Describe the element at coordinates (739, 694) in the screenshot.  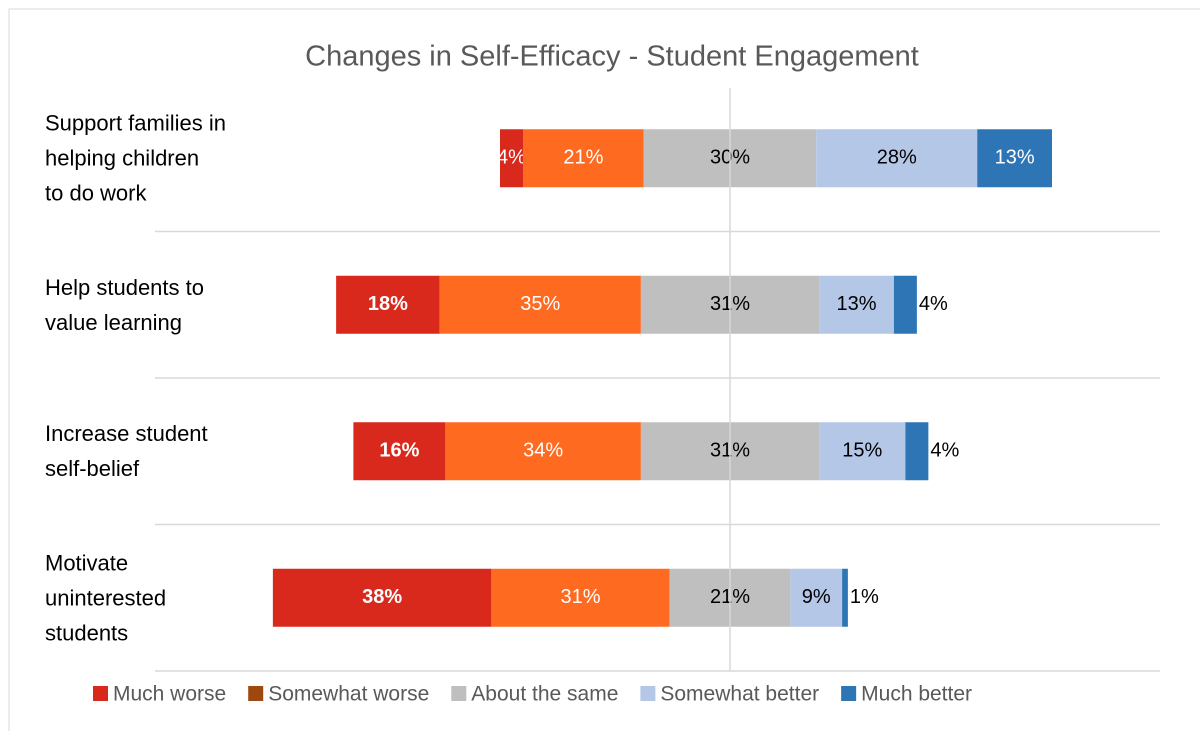
I see `legend-label: Somewhat better` at that location.